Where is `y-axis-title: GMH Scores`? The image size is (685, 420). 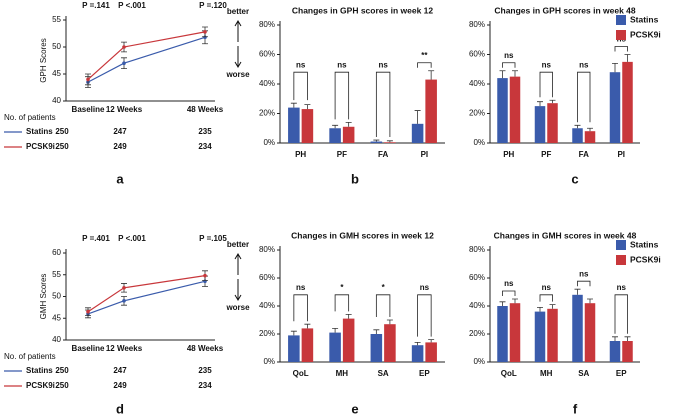 y-axis-title: GMH Scores is located at coordinates (43, 297).